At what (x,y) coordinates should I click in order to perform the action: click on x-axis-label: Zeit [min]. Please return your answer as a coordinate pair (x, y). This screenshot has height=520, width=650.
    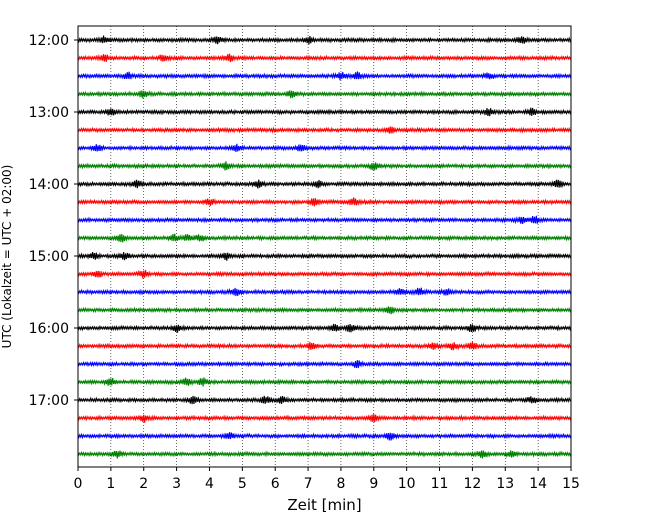
    Looking at the image, I should click on (324, 505).